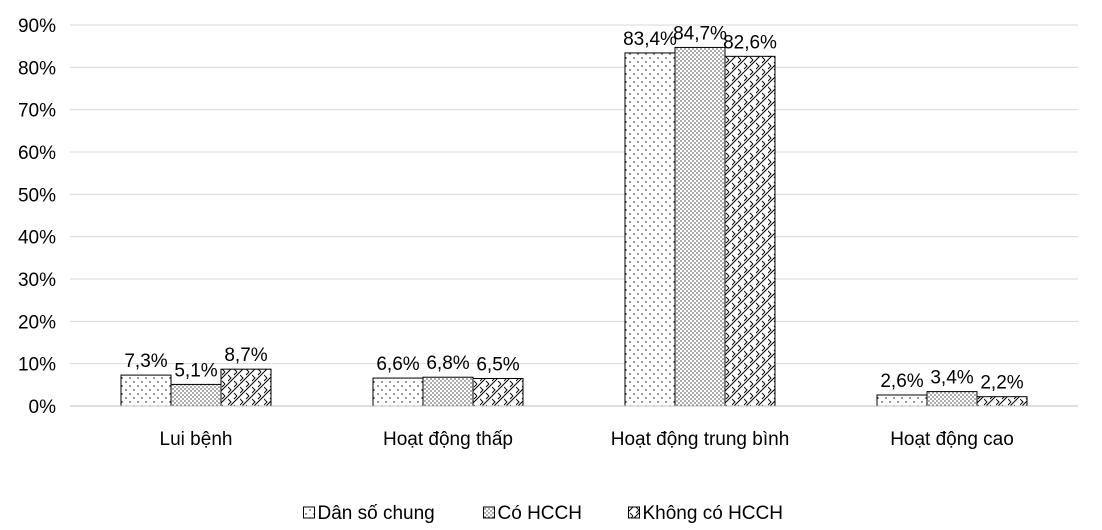  I want to click on data-label: 3,4%, so click(951, 378).